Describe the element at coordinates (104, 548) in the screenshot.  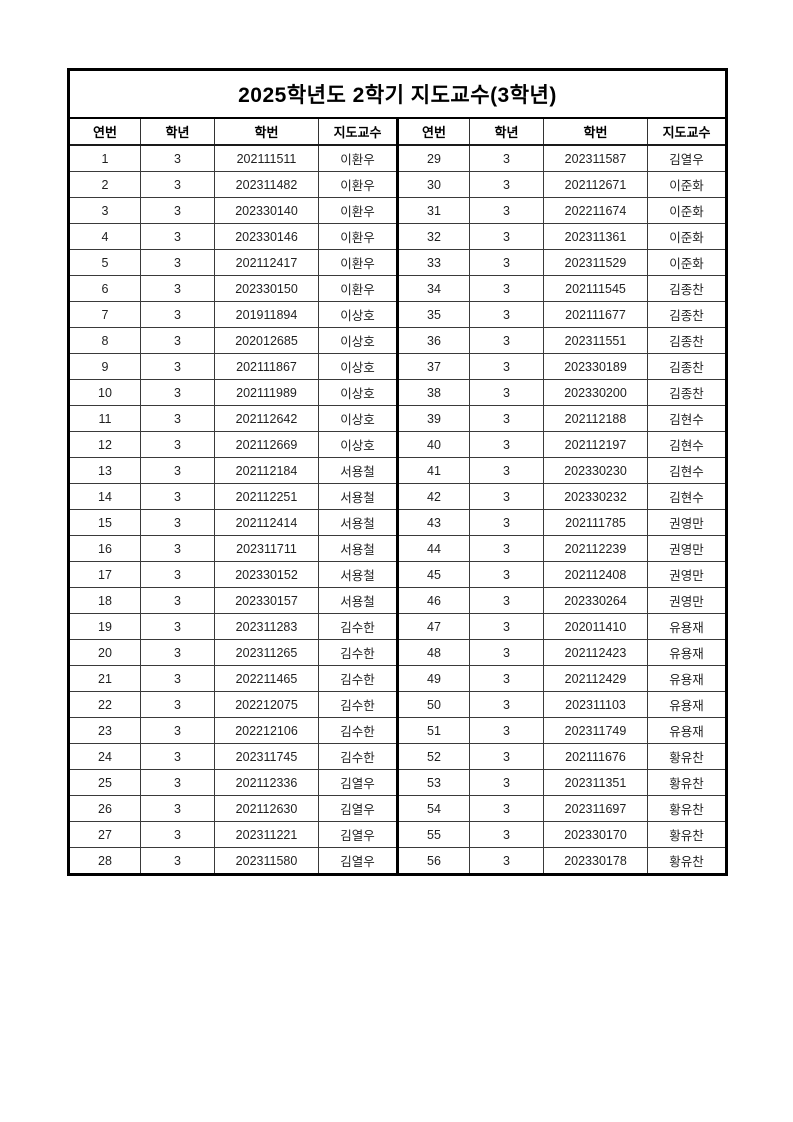
I see `cell-no: 16` at that location.